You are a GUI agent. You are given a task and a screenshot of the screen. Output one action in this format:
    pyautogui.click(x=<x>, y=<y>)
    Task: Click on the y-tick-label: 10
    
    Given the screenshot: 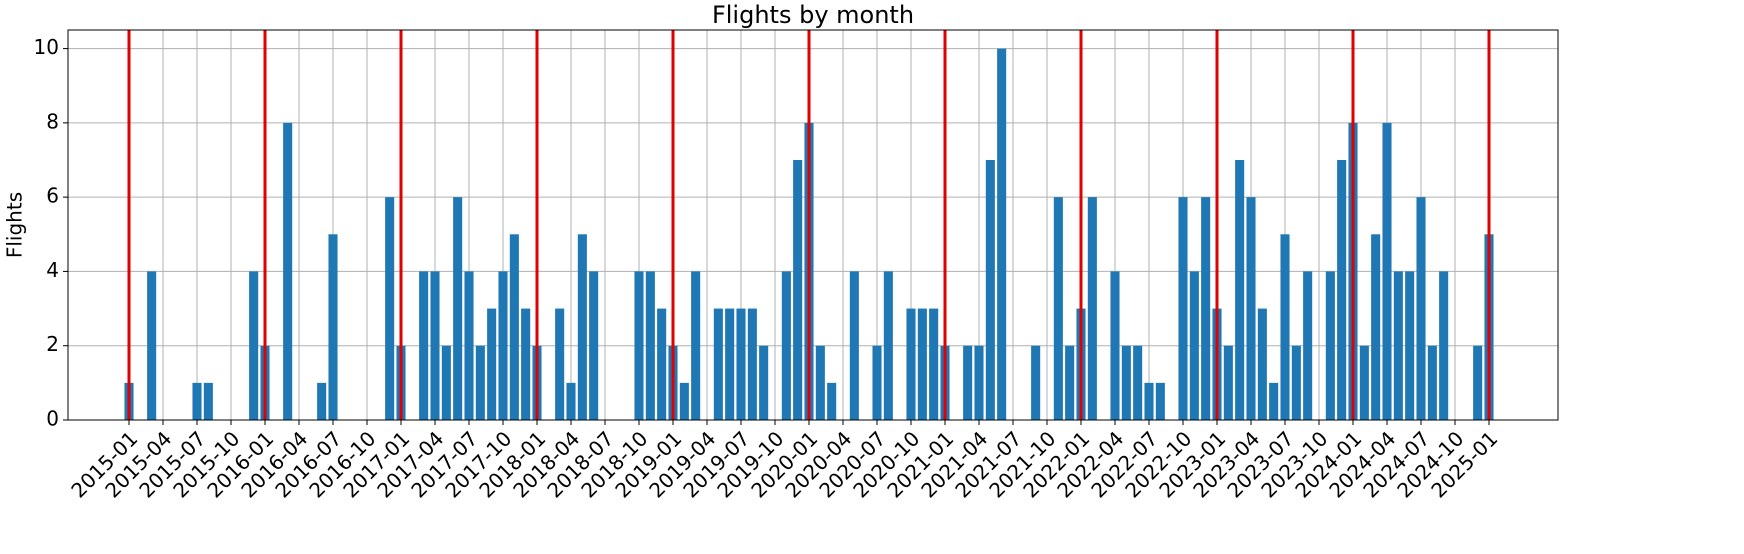 What is the action you would take?
    pyautogui.click(x=46, y=47)
    